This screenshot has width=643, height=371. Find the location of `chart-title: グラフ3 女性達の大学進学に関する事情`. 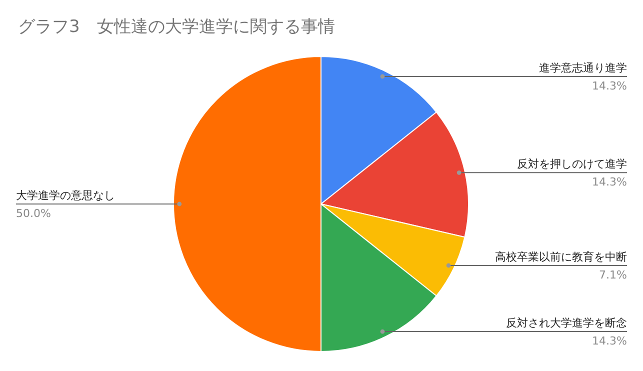

chart-title: グラフ3 女性達の大学進学に関する事情 is located at coordinates (176, 27).